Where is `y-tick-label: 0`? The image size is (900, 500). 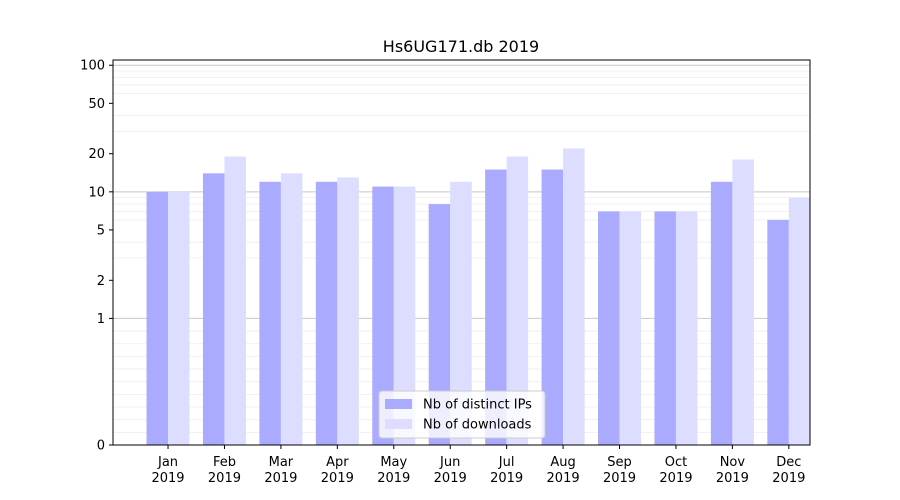 y-tick-label: 0 is located at coordinates (101, 446).